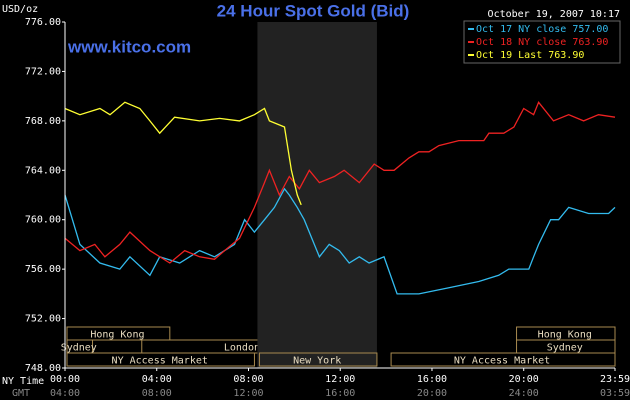  What do you see at coordinates (615, 379) in the screenshot?
I see `x-tick-label: 23:59` at bounding box center [615, 379].